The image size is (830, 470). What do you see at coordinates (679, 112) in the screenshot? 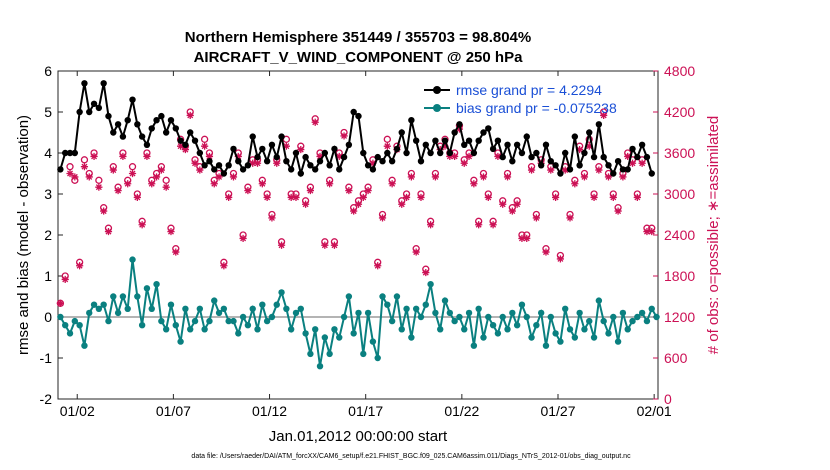
I see `right-y-tick-label: 4200` at bounding box center [679, 112].